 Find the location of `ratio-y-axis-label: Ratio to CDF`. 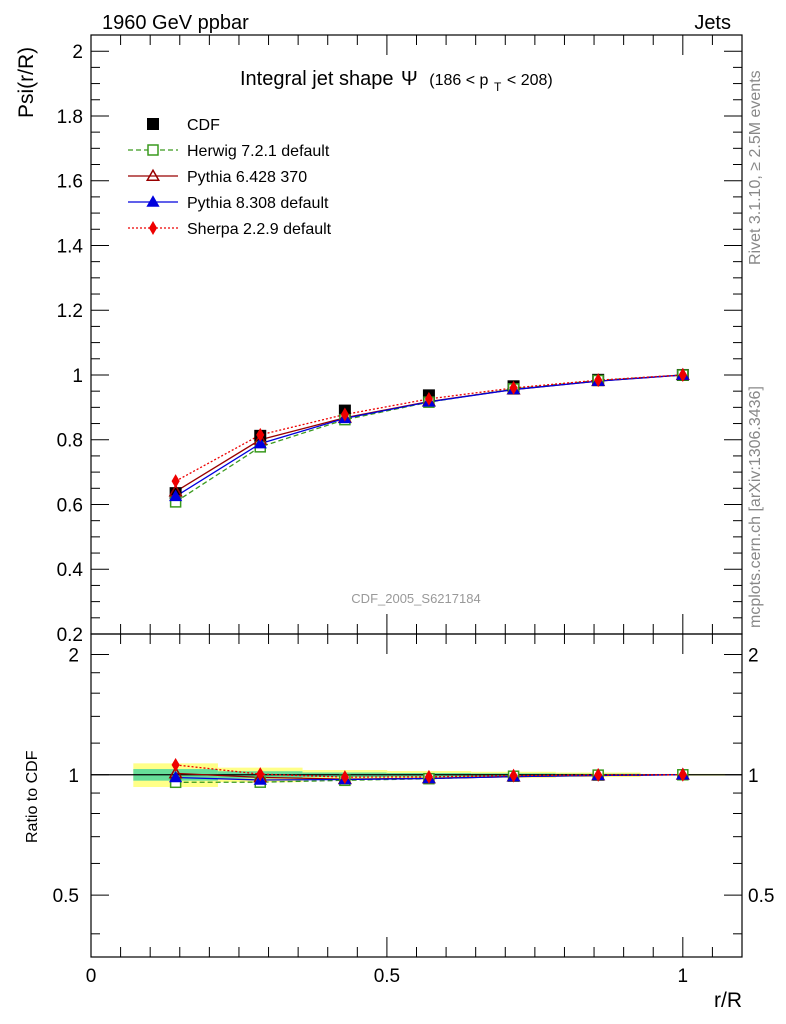

ratio-y-axis-label: Ratio to CDF is located at coordinates (32, 796).